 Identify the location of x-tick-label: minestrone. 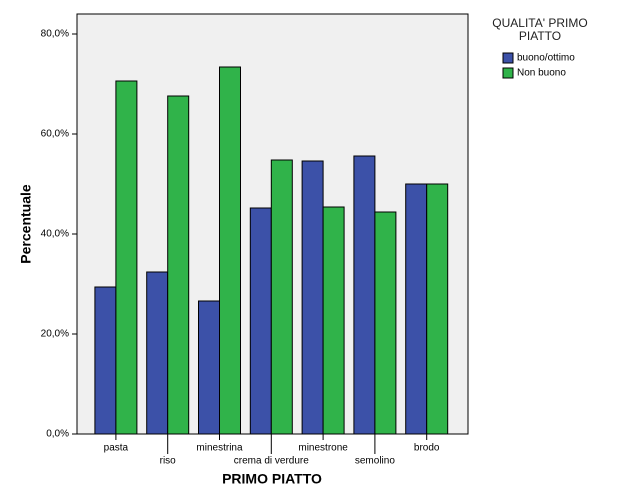
(323, 448).